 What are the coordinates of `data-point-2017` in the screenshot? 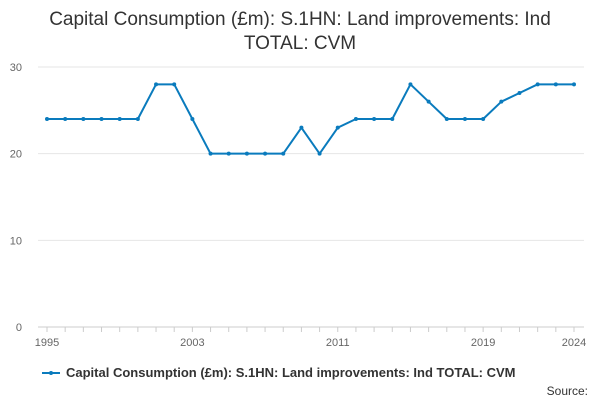 It's located at (446, 119).